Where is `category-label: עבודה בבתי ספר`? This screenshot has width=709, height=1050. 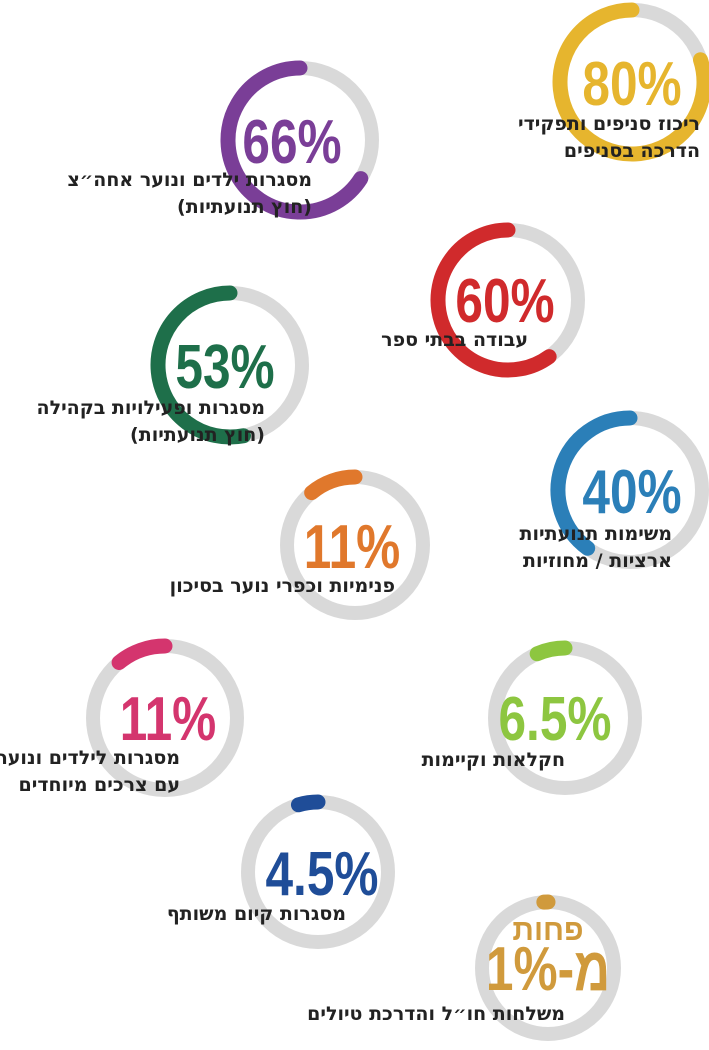
category-label: עבודה בבתי ספר is located at coordinates (454, 340).